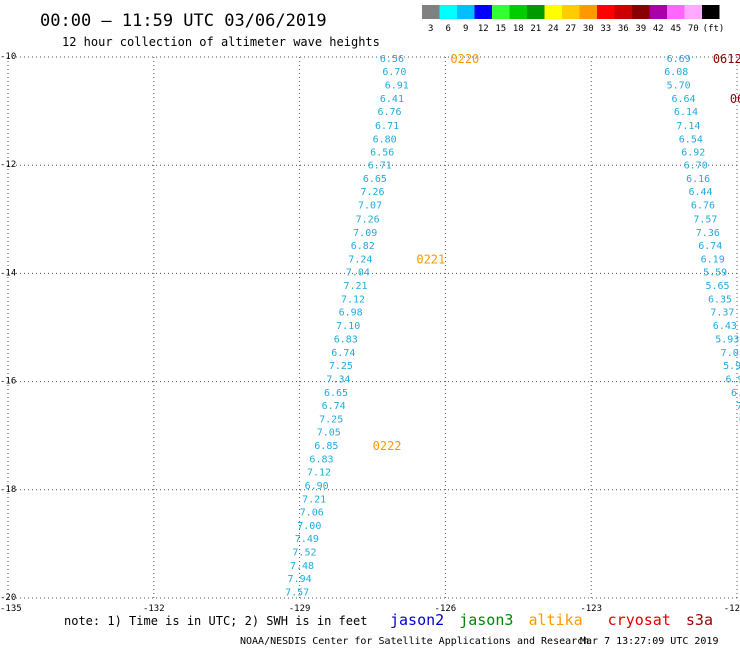 The width and height of the screenshot is (740, 650). I want to click on legend-label: 12, so click(483, 29).